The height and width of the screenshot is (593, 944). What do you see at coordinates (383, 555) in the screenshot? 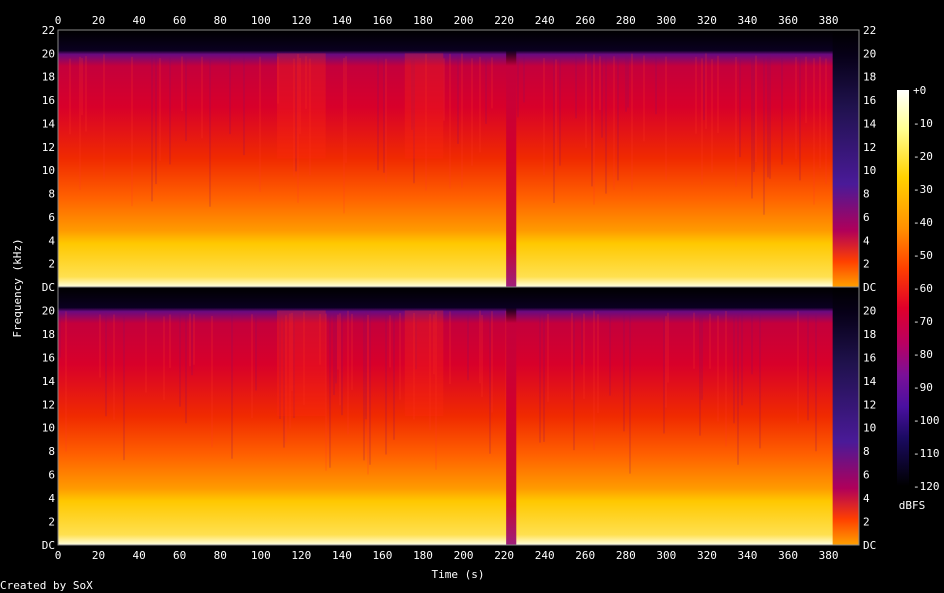
I see `x-tick-label: 160` at bounding box center [383, 555].